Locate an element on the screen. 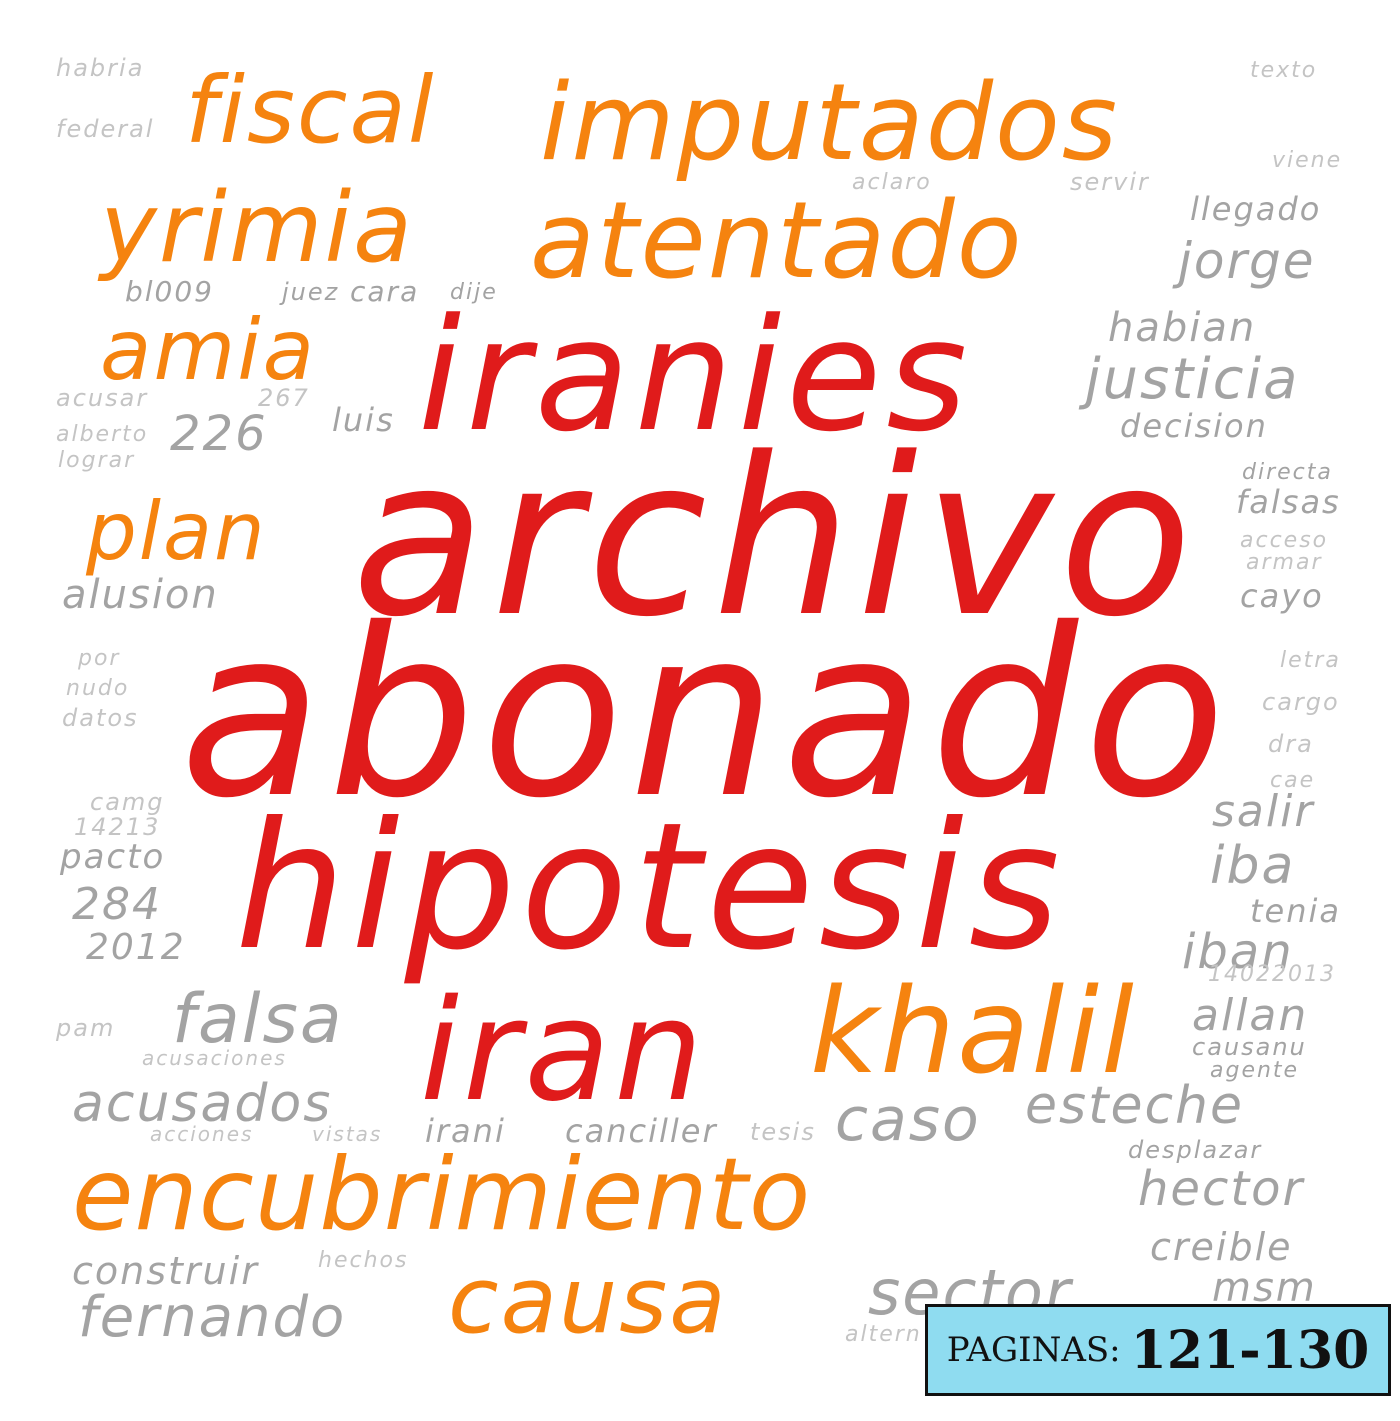 Image resolution: width=1400 pixels, height=1421 pixels. page-range-badge: PAGINAS: 121-130 is located at coordinates (1158, 1350).